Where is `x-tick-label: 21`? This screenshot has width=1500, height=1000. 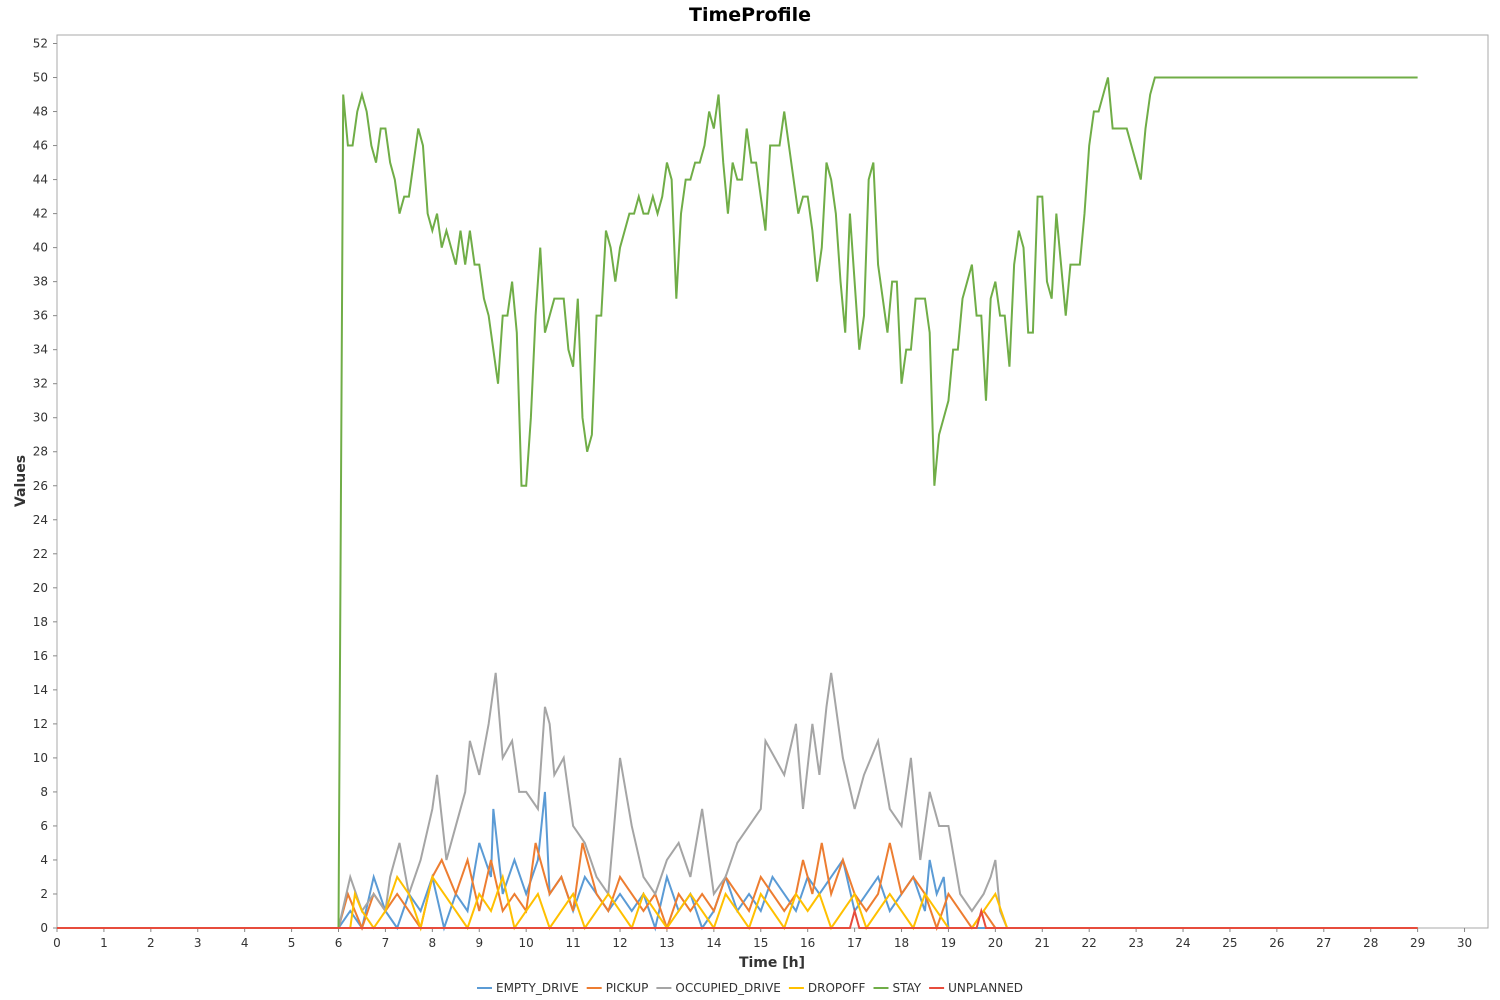 x-tick-label: 21 is located at coordinates (1042, 943).